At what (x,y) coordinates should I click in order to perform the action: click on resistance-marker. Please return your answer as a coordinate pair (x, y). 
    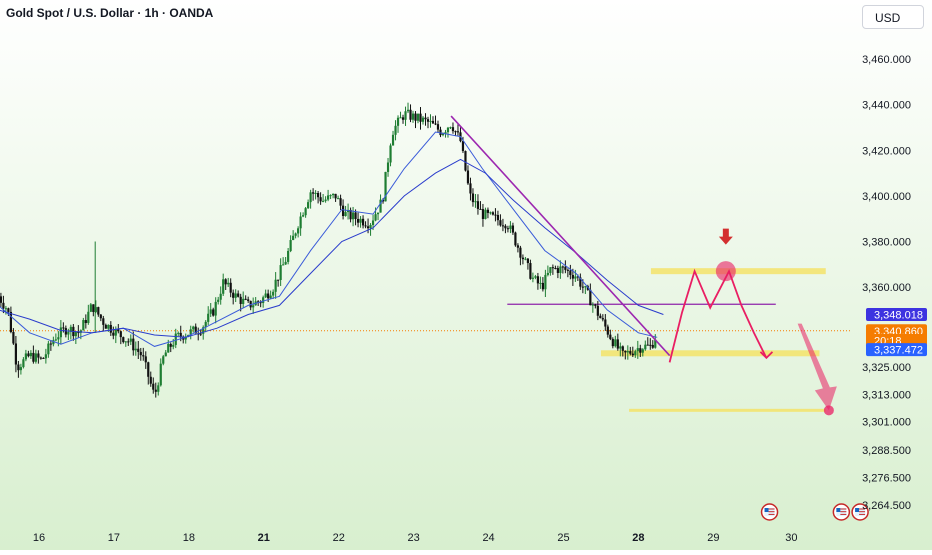
    Looking at the image, I should click on (725, 271).